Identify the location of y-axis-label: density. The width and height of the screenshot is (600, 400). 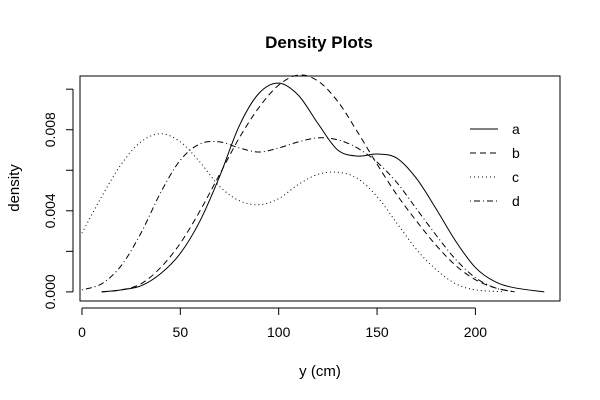
(14, 188).